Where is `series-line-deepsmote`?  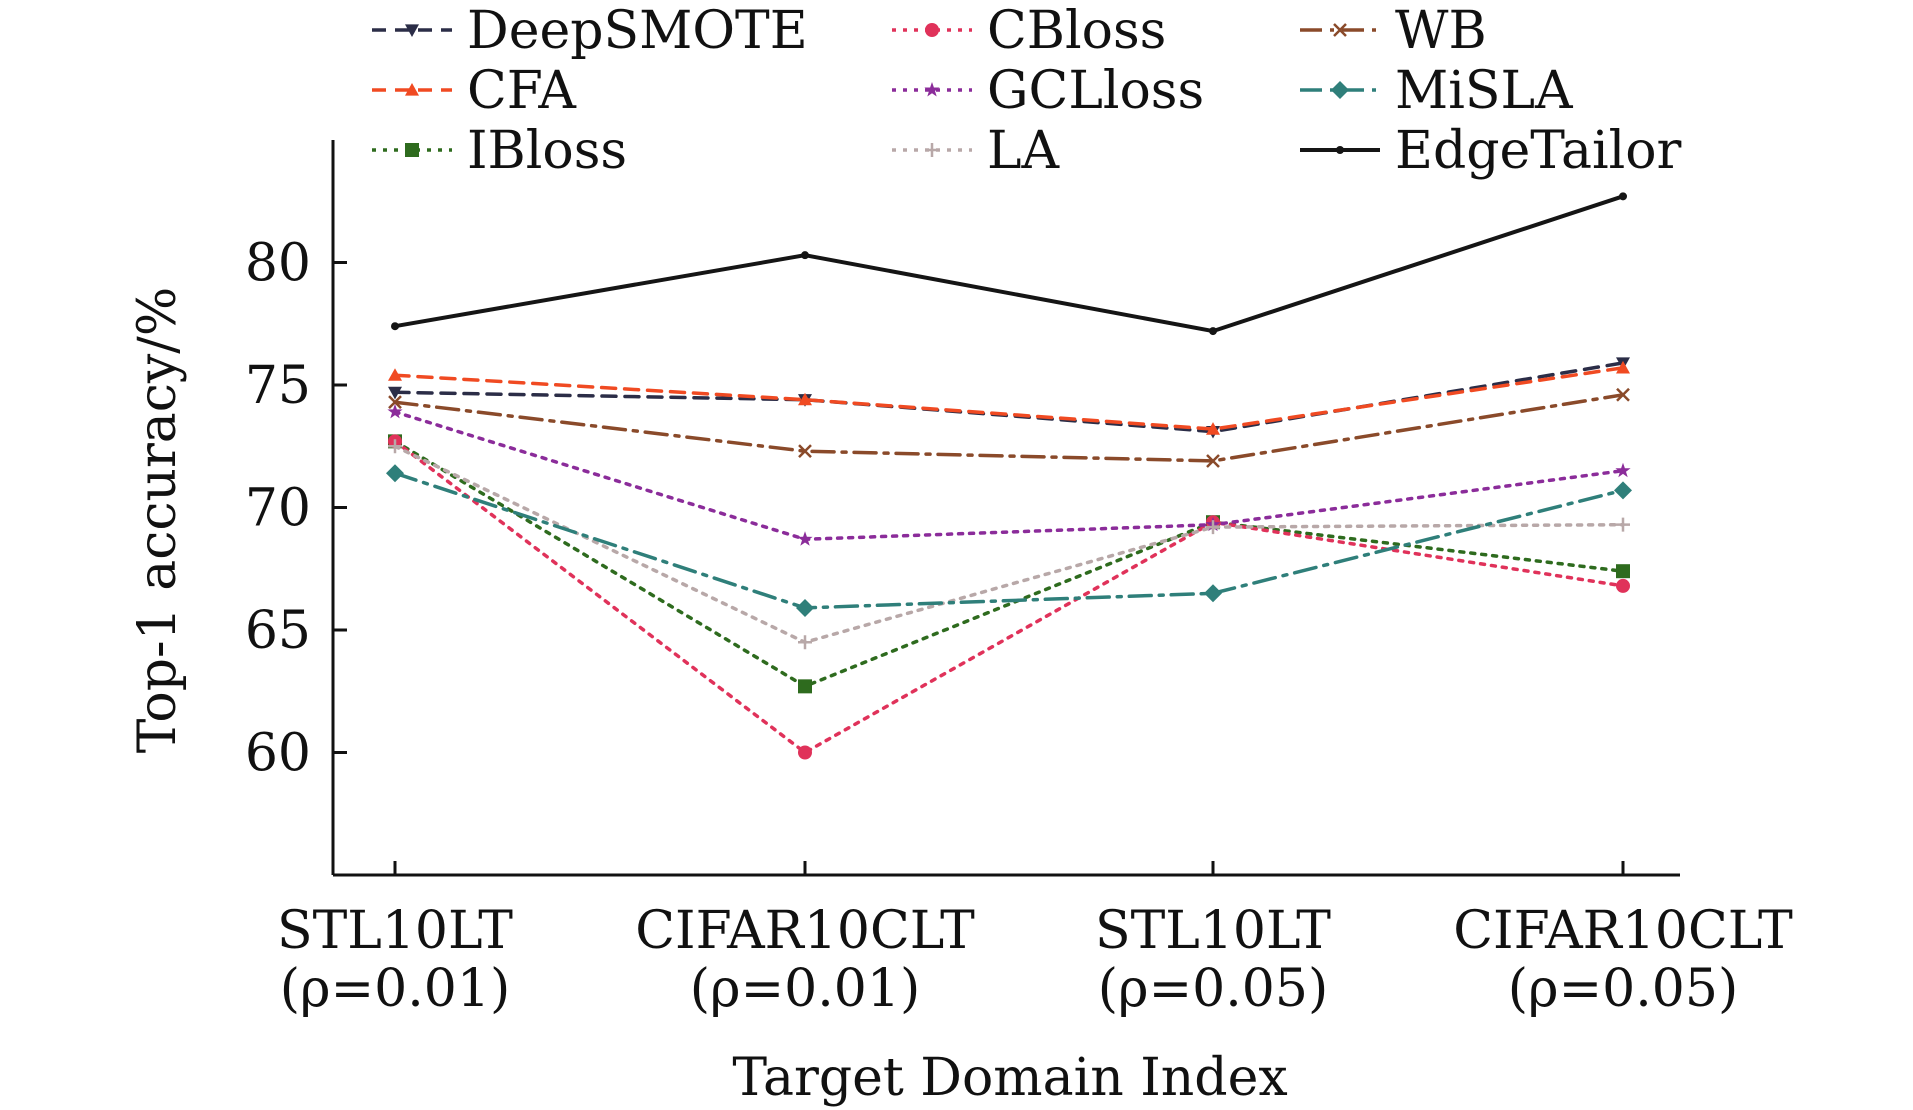
series-line-deepsmote is located at coordinates (1009, 397).